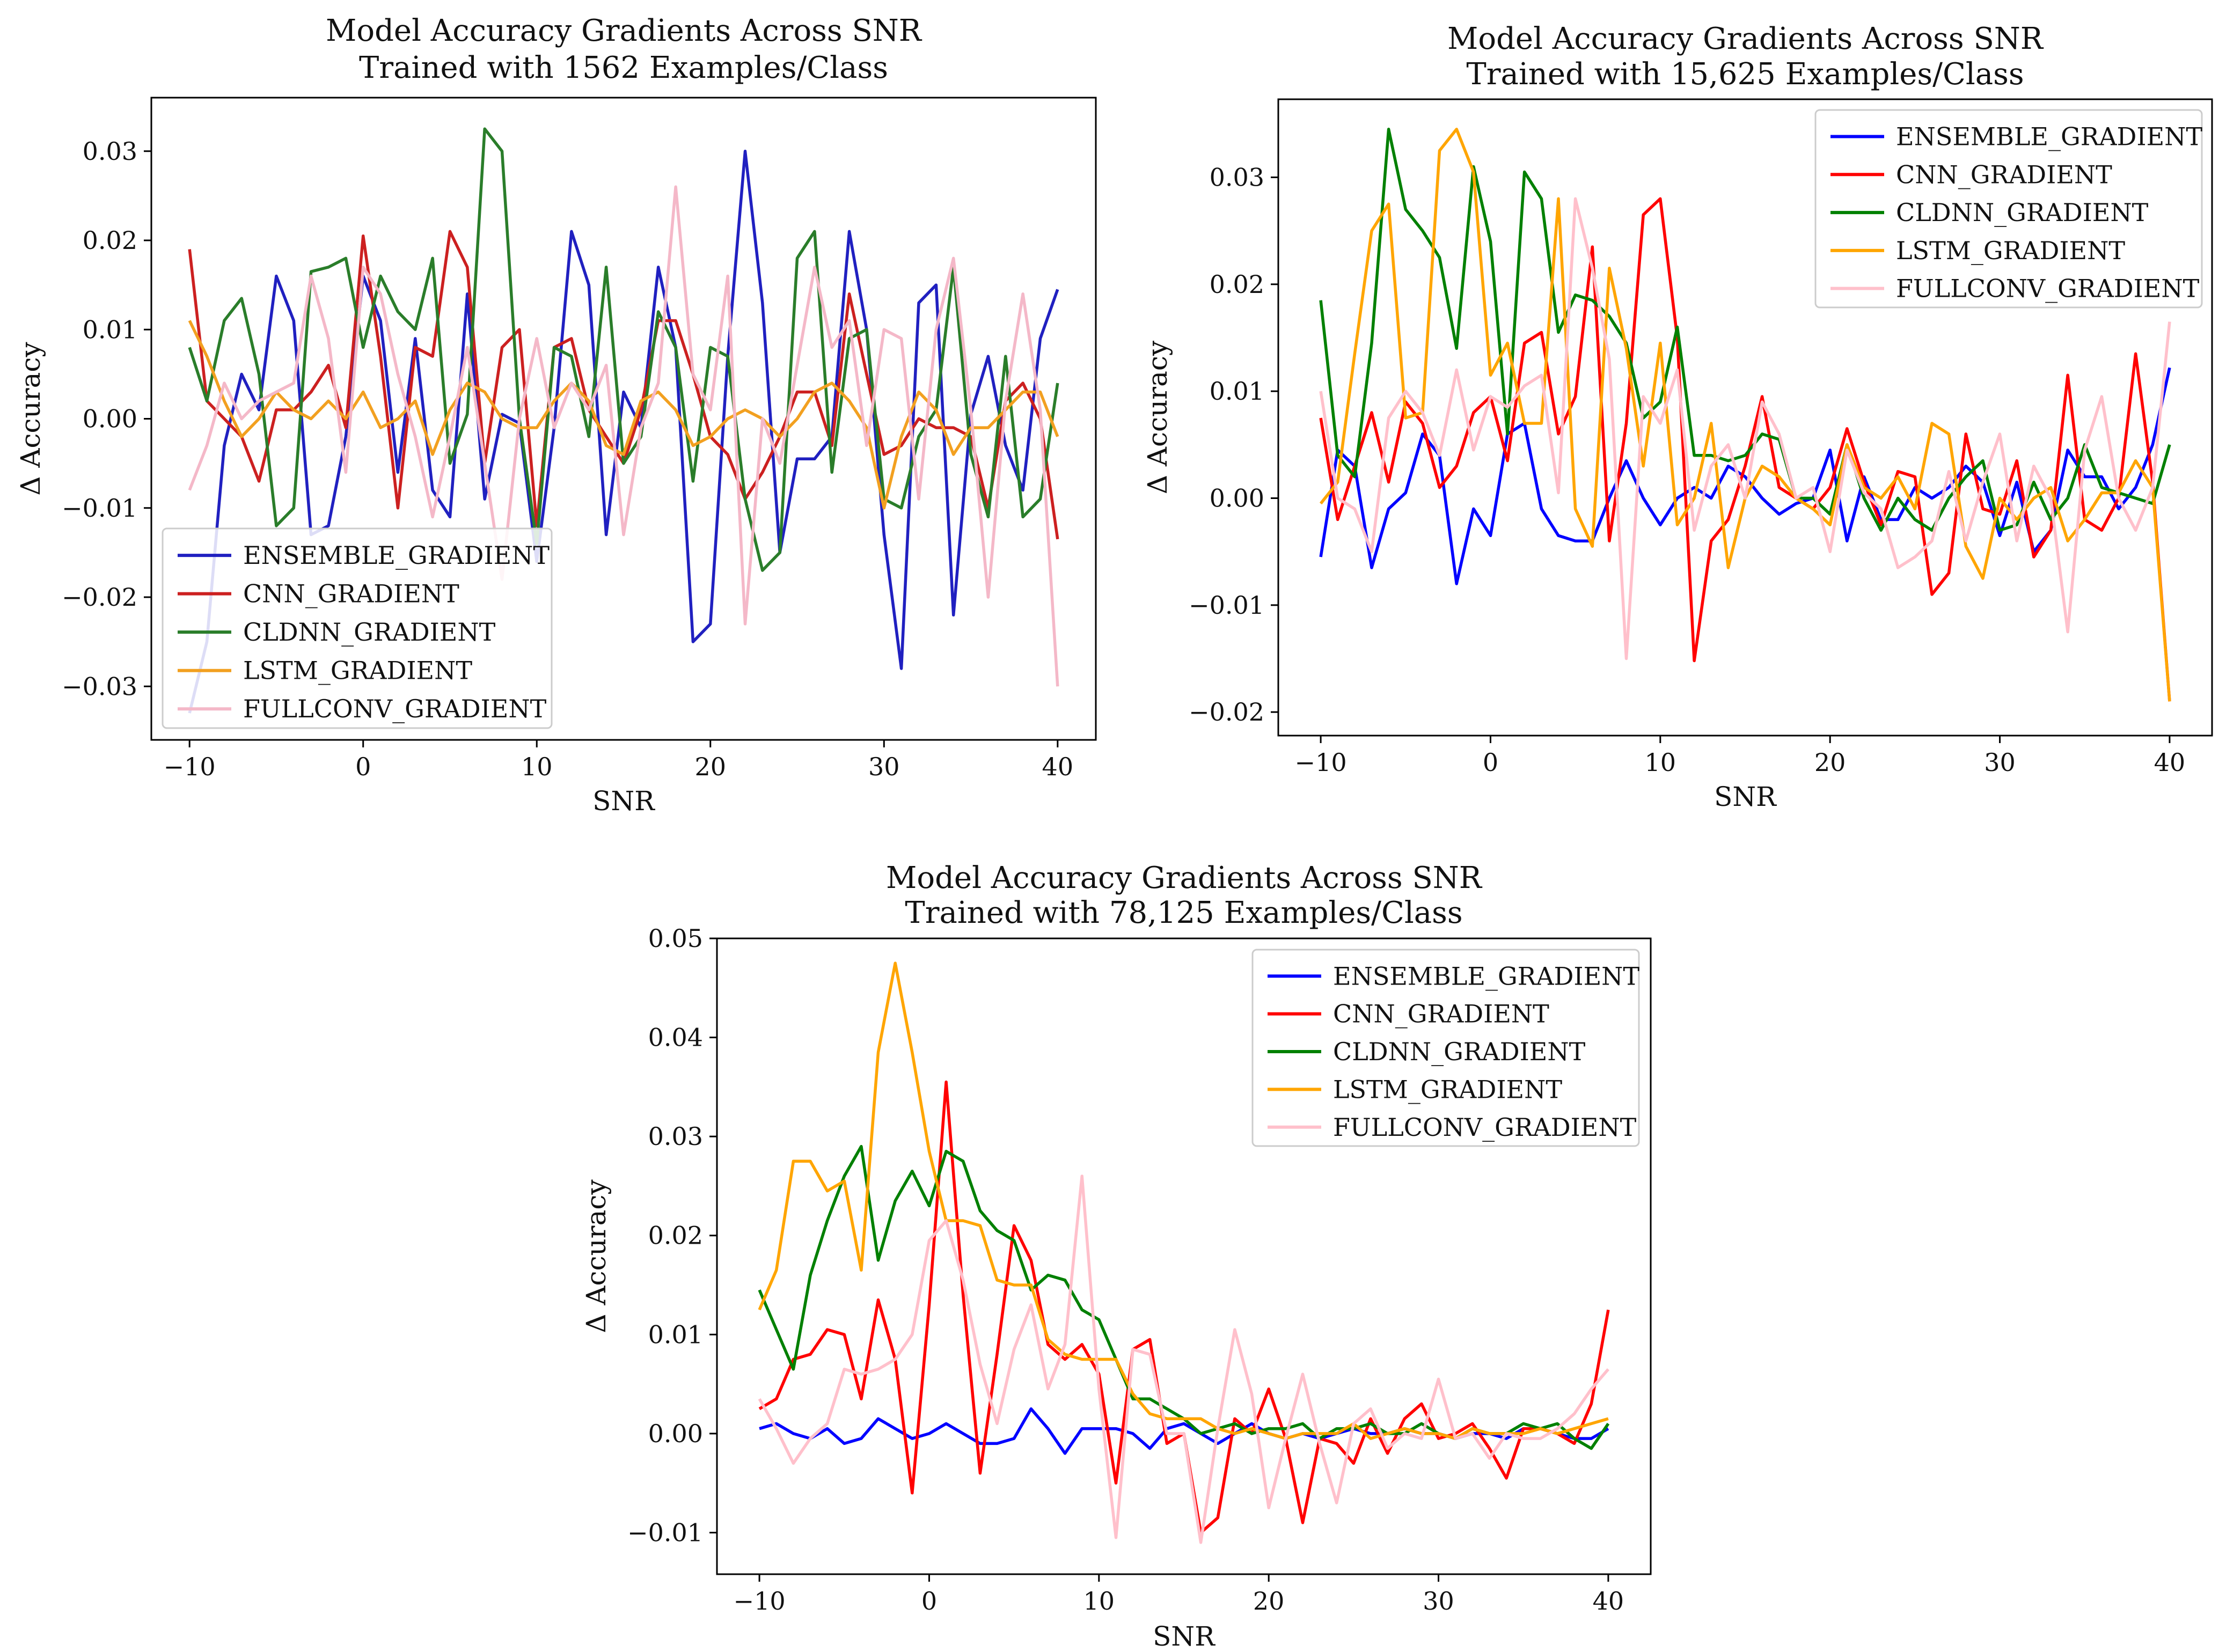 This screenshot has width=2226, height=1652. I want to click on chart-subtitle: Trained with 78,125 Examples/Class, so click(1183, 912).